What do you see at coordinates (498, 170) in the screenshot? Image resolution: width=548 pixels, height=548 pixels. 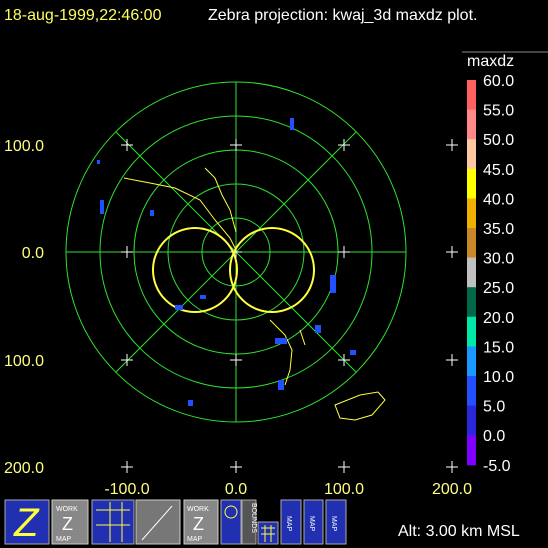 I see `colorbar-label: 45.0` at bounding box center [498, 170].